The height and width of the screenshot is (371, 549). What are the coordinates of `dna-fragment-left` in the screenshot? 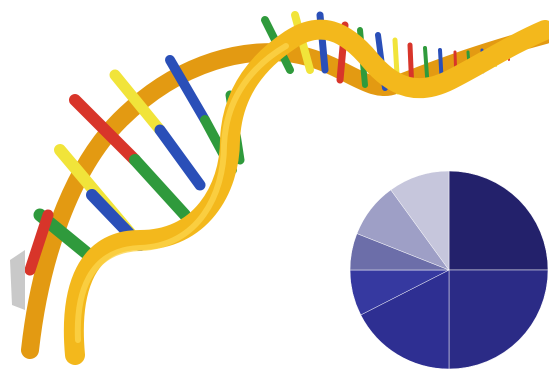 It's located at (17, 280).